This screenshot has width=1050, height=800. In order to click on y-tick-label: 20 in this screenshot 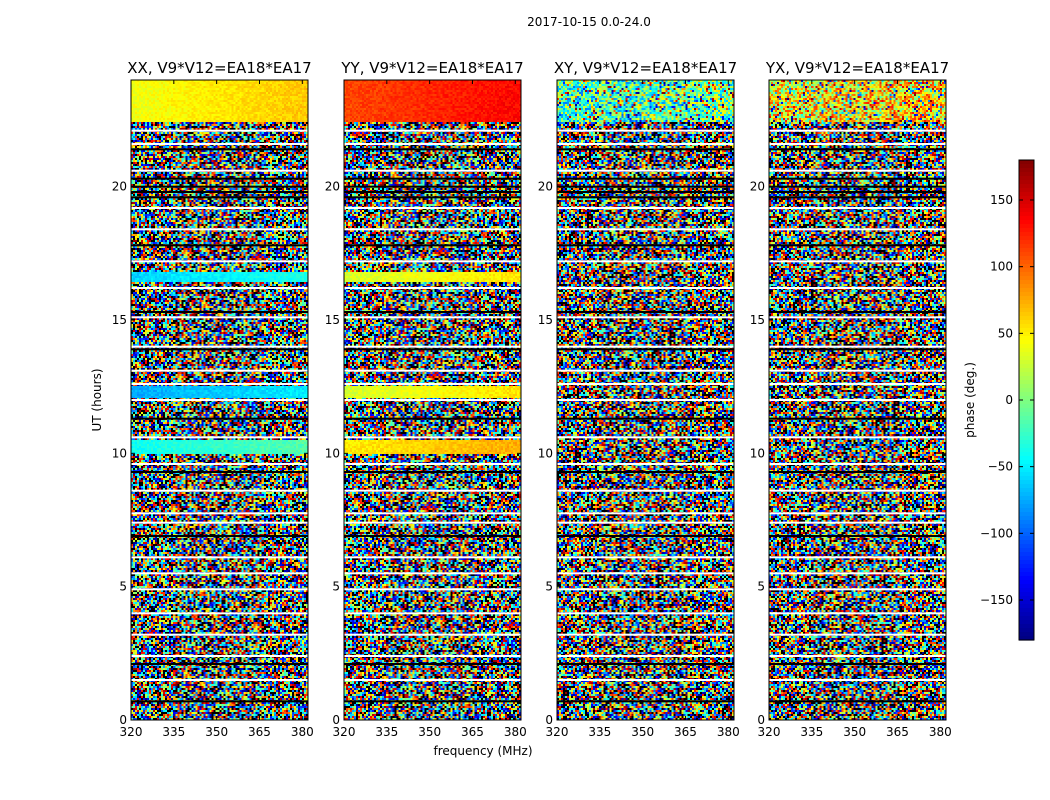, I will do `click(757, 187)`.